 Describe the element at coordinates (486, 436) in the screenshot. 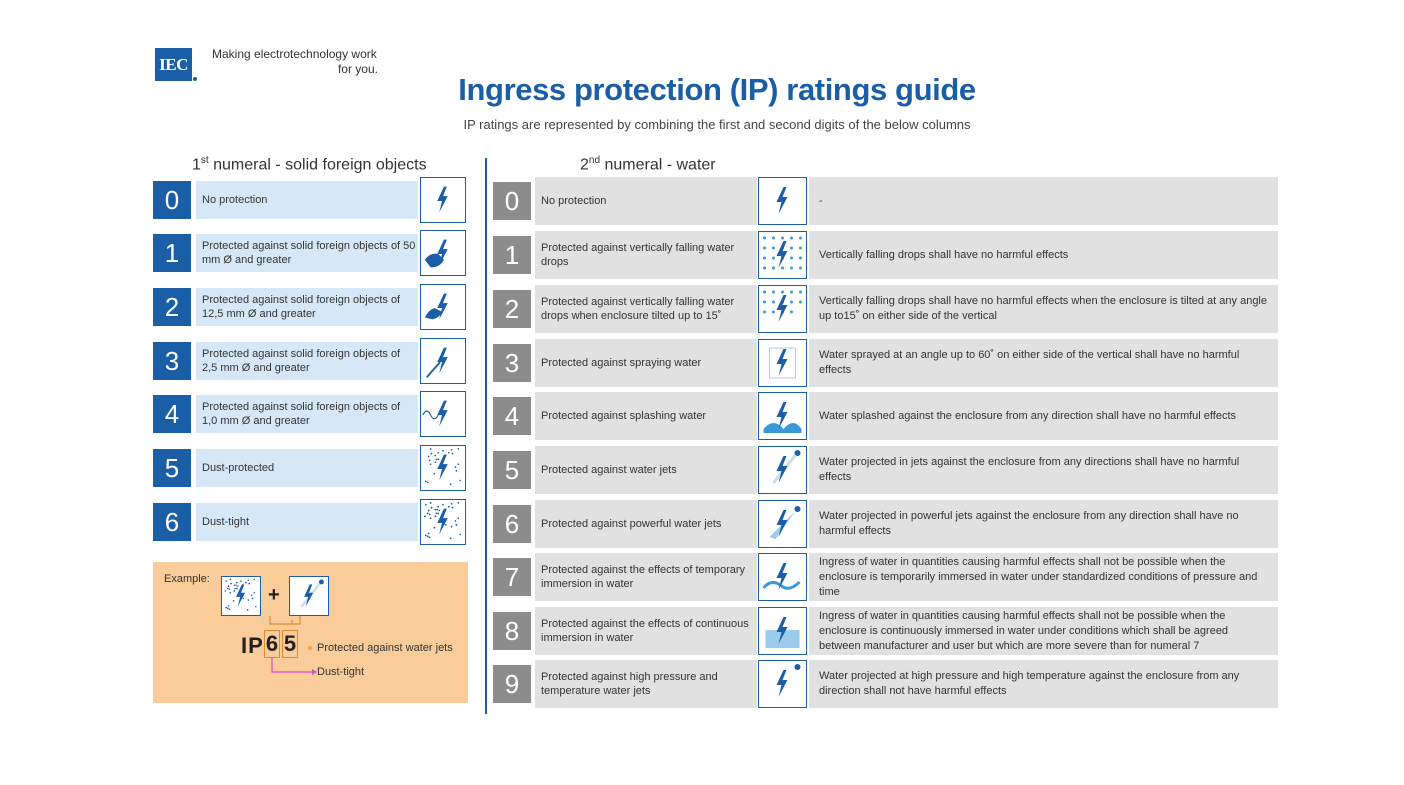

I see `column-divider` at that location.